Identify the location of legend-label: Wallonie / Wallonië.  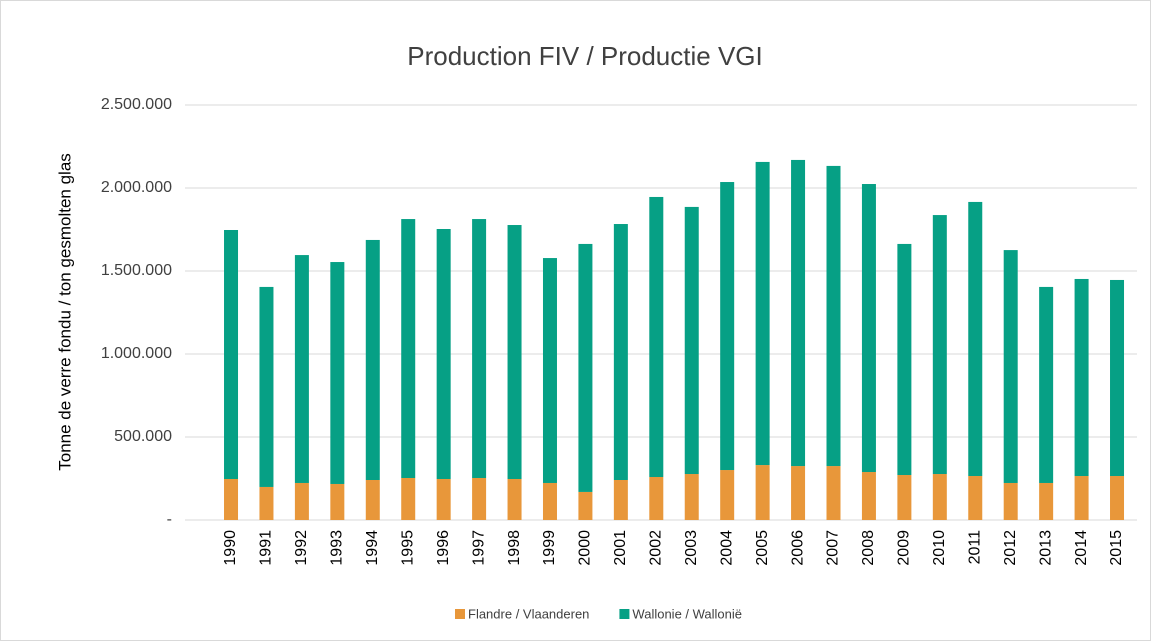
(687, 613).